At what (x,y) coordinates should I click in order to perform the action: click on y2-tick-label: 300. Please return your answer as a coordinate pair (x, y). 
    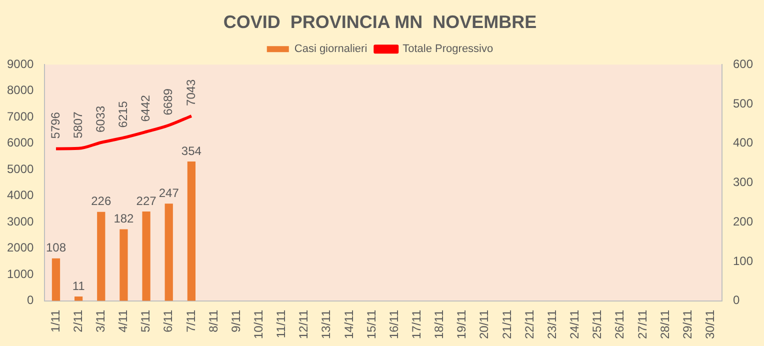
    Looking at the image, I should click on (743, 182).